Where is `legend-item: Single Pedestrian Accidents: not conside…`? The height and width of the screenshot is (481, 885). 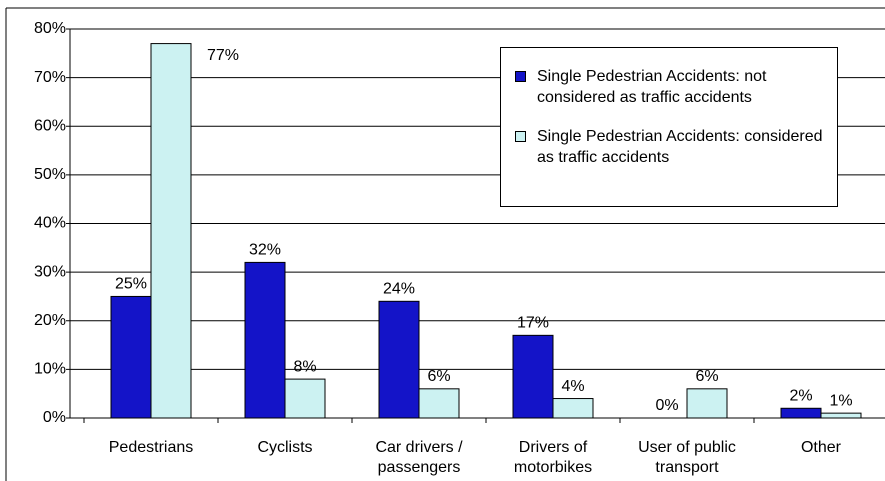 legend-item: Single Pedestrian Accidents: not conside… is located at coordinates (671, 87).